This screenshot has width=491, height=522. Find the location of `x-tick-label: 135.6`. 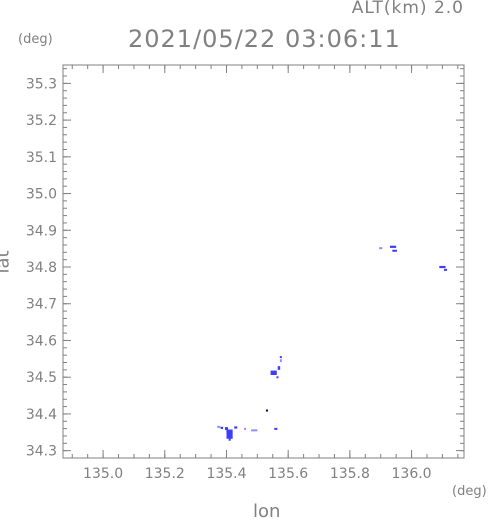

x-tick-label: 135.6 is located at coordinates (288, 474).